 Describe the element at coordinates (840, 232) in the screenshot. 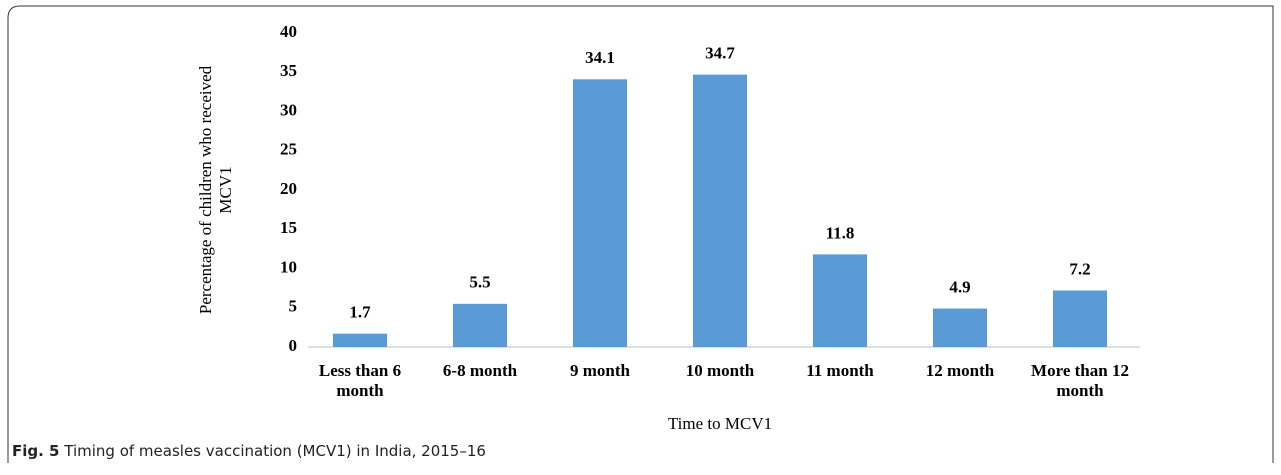

I see `data-label: 11.8` at that location.